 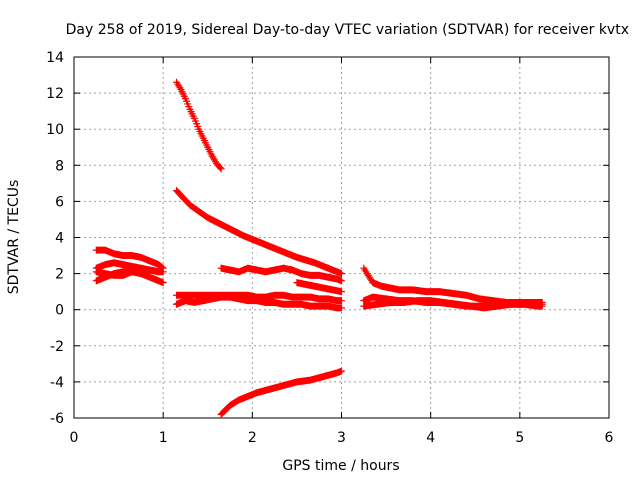 What do you see at coordinates (57, 383) in the screenshot?
I see `y-tick-label: -4` at bounding box center [57, 383].